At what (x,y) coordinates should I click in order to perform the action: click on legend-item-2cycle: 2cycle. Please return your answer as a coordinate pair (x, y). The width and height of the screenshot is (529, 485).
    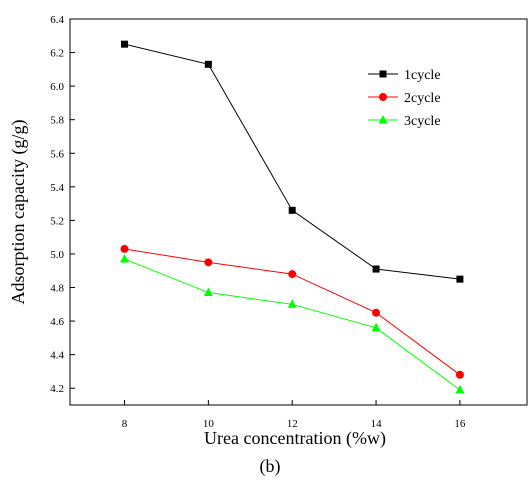
    Looking at the image, I should click on (404, 98).